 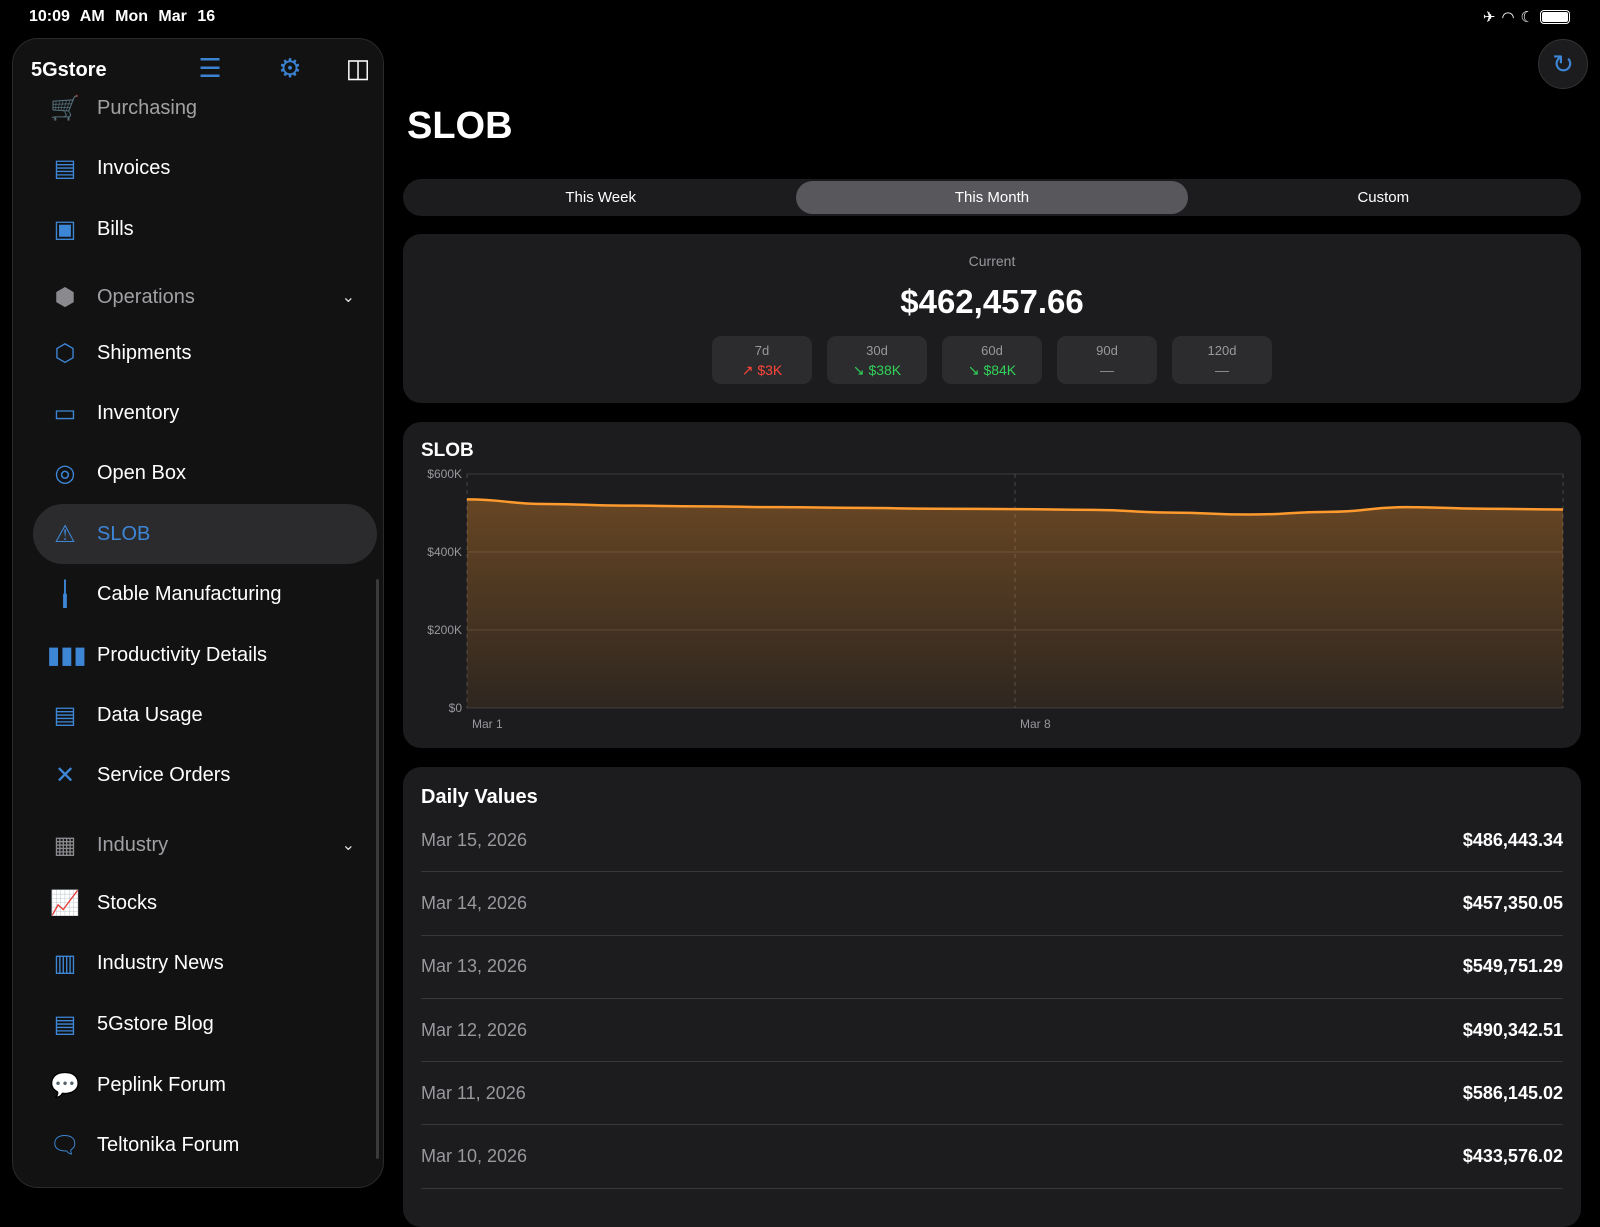 I want to click on page-title: SLOB, so click(x=460, y=126).